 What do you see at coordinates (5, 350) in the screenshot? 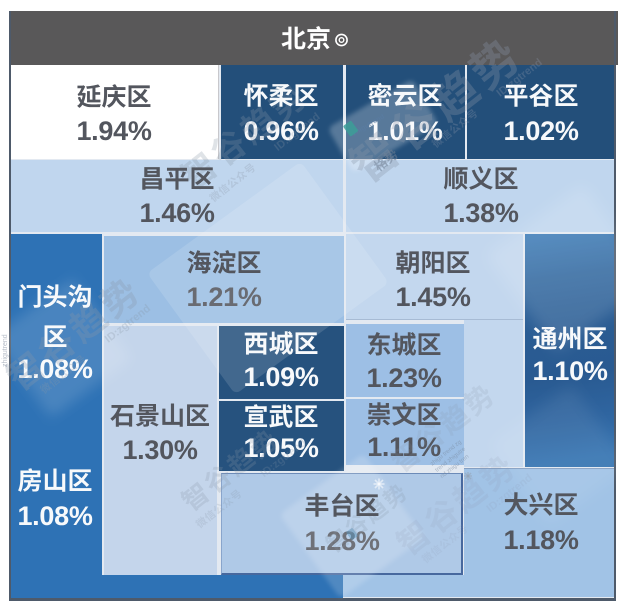
I see `svg-text: zhigutrend` at bounding box center [5, 350].